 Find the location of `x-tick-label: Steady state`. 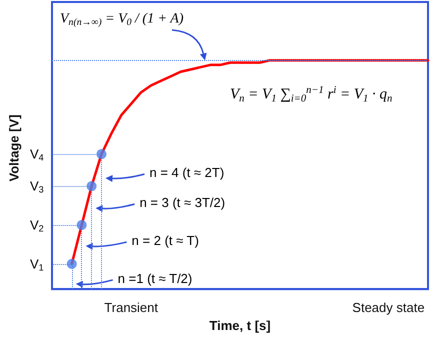

x-tick-label: Steady state is located at coordinates (388, 308).